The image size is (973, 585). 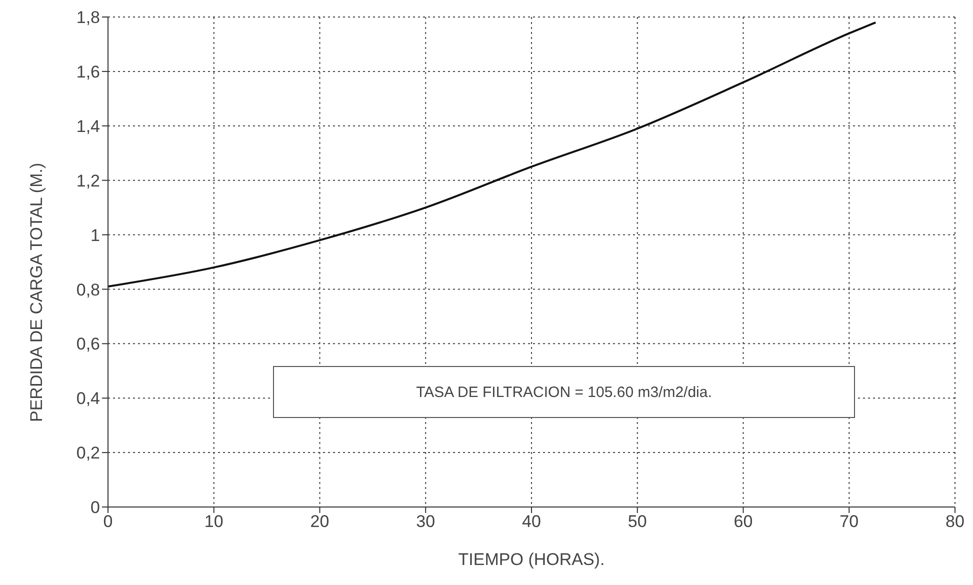 What do you see at coordinates (214, 522) in the screenshot?
I see `x-tick-label: 10` at bounding box center [214, 522].